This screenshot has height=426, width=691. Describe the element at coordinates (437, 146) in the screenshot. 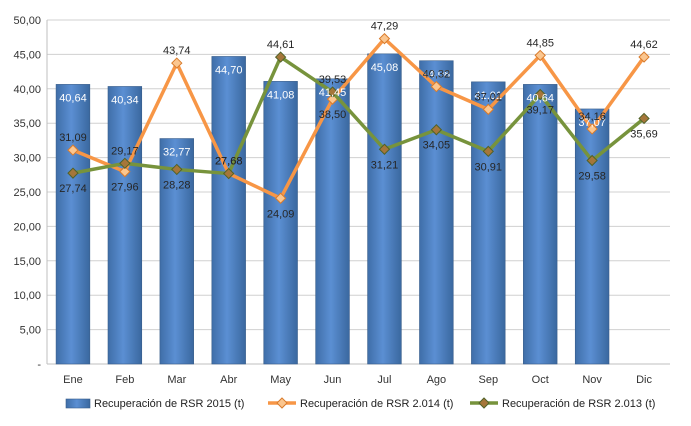

I see `line-2013-value-label: 34,05` at that location.